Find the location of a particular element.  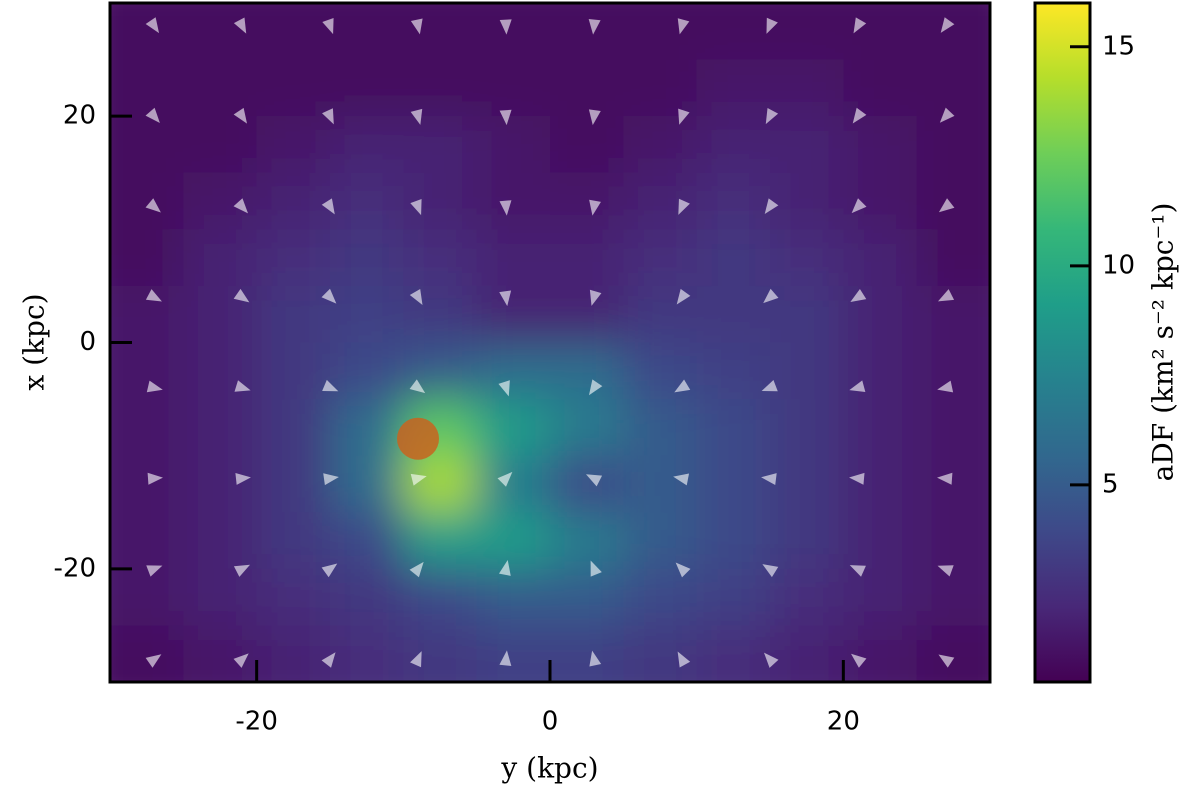

x-tick-label: 20 is located at coordinates (843, 722).